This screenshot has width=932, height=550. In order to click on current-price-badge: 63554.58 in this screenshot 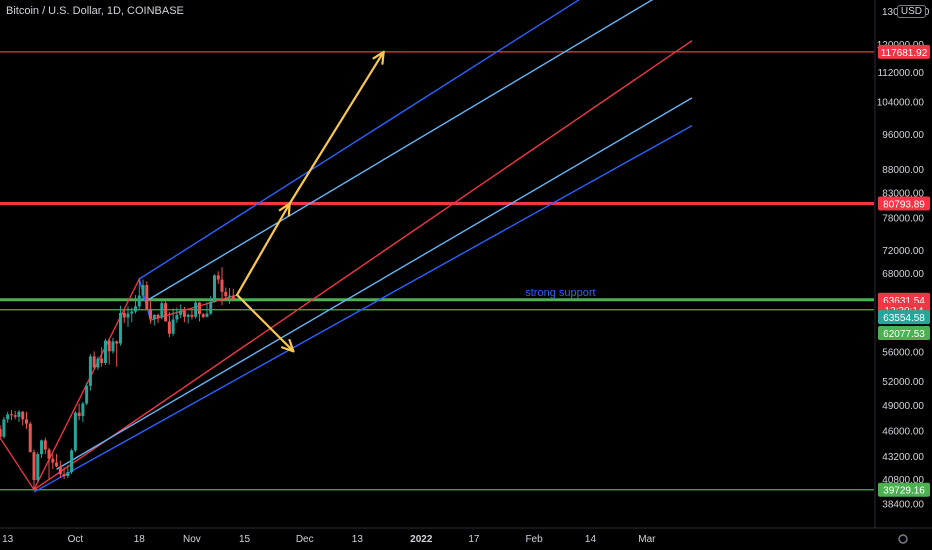, I will do `click(904, 318)`.